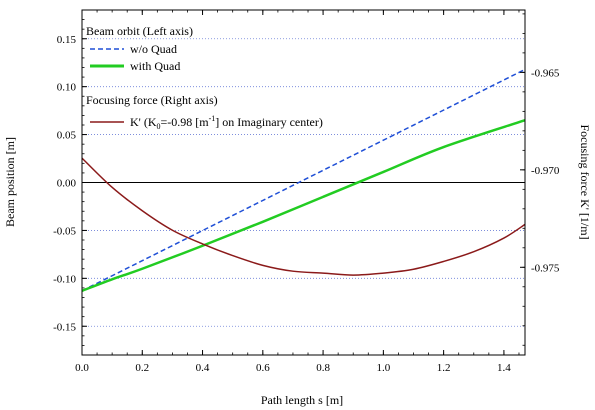 The image size is (595, 410). I want to click on x-tick-label-6: 1.2, so click(444, 368).